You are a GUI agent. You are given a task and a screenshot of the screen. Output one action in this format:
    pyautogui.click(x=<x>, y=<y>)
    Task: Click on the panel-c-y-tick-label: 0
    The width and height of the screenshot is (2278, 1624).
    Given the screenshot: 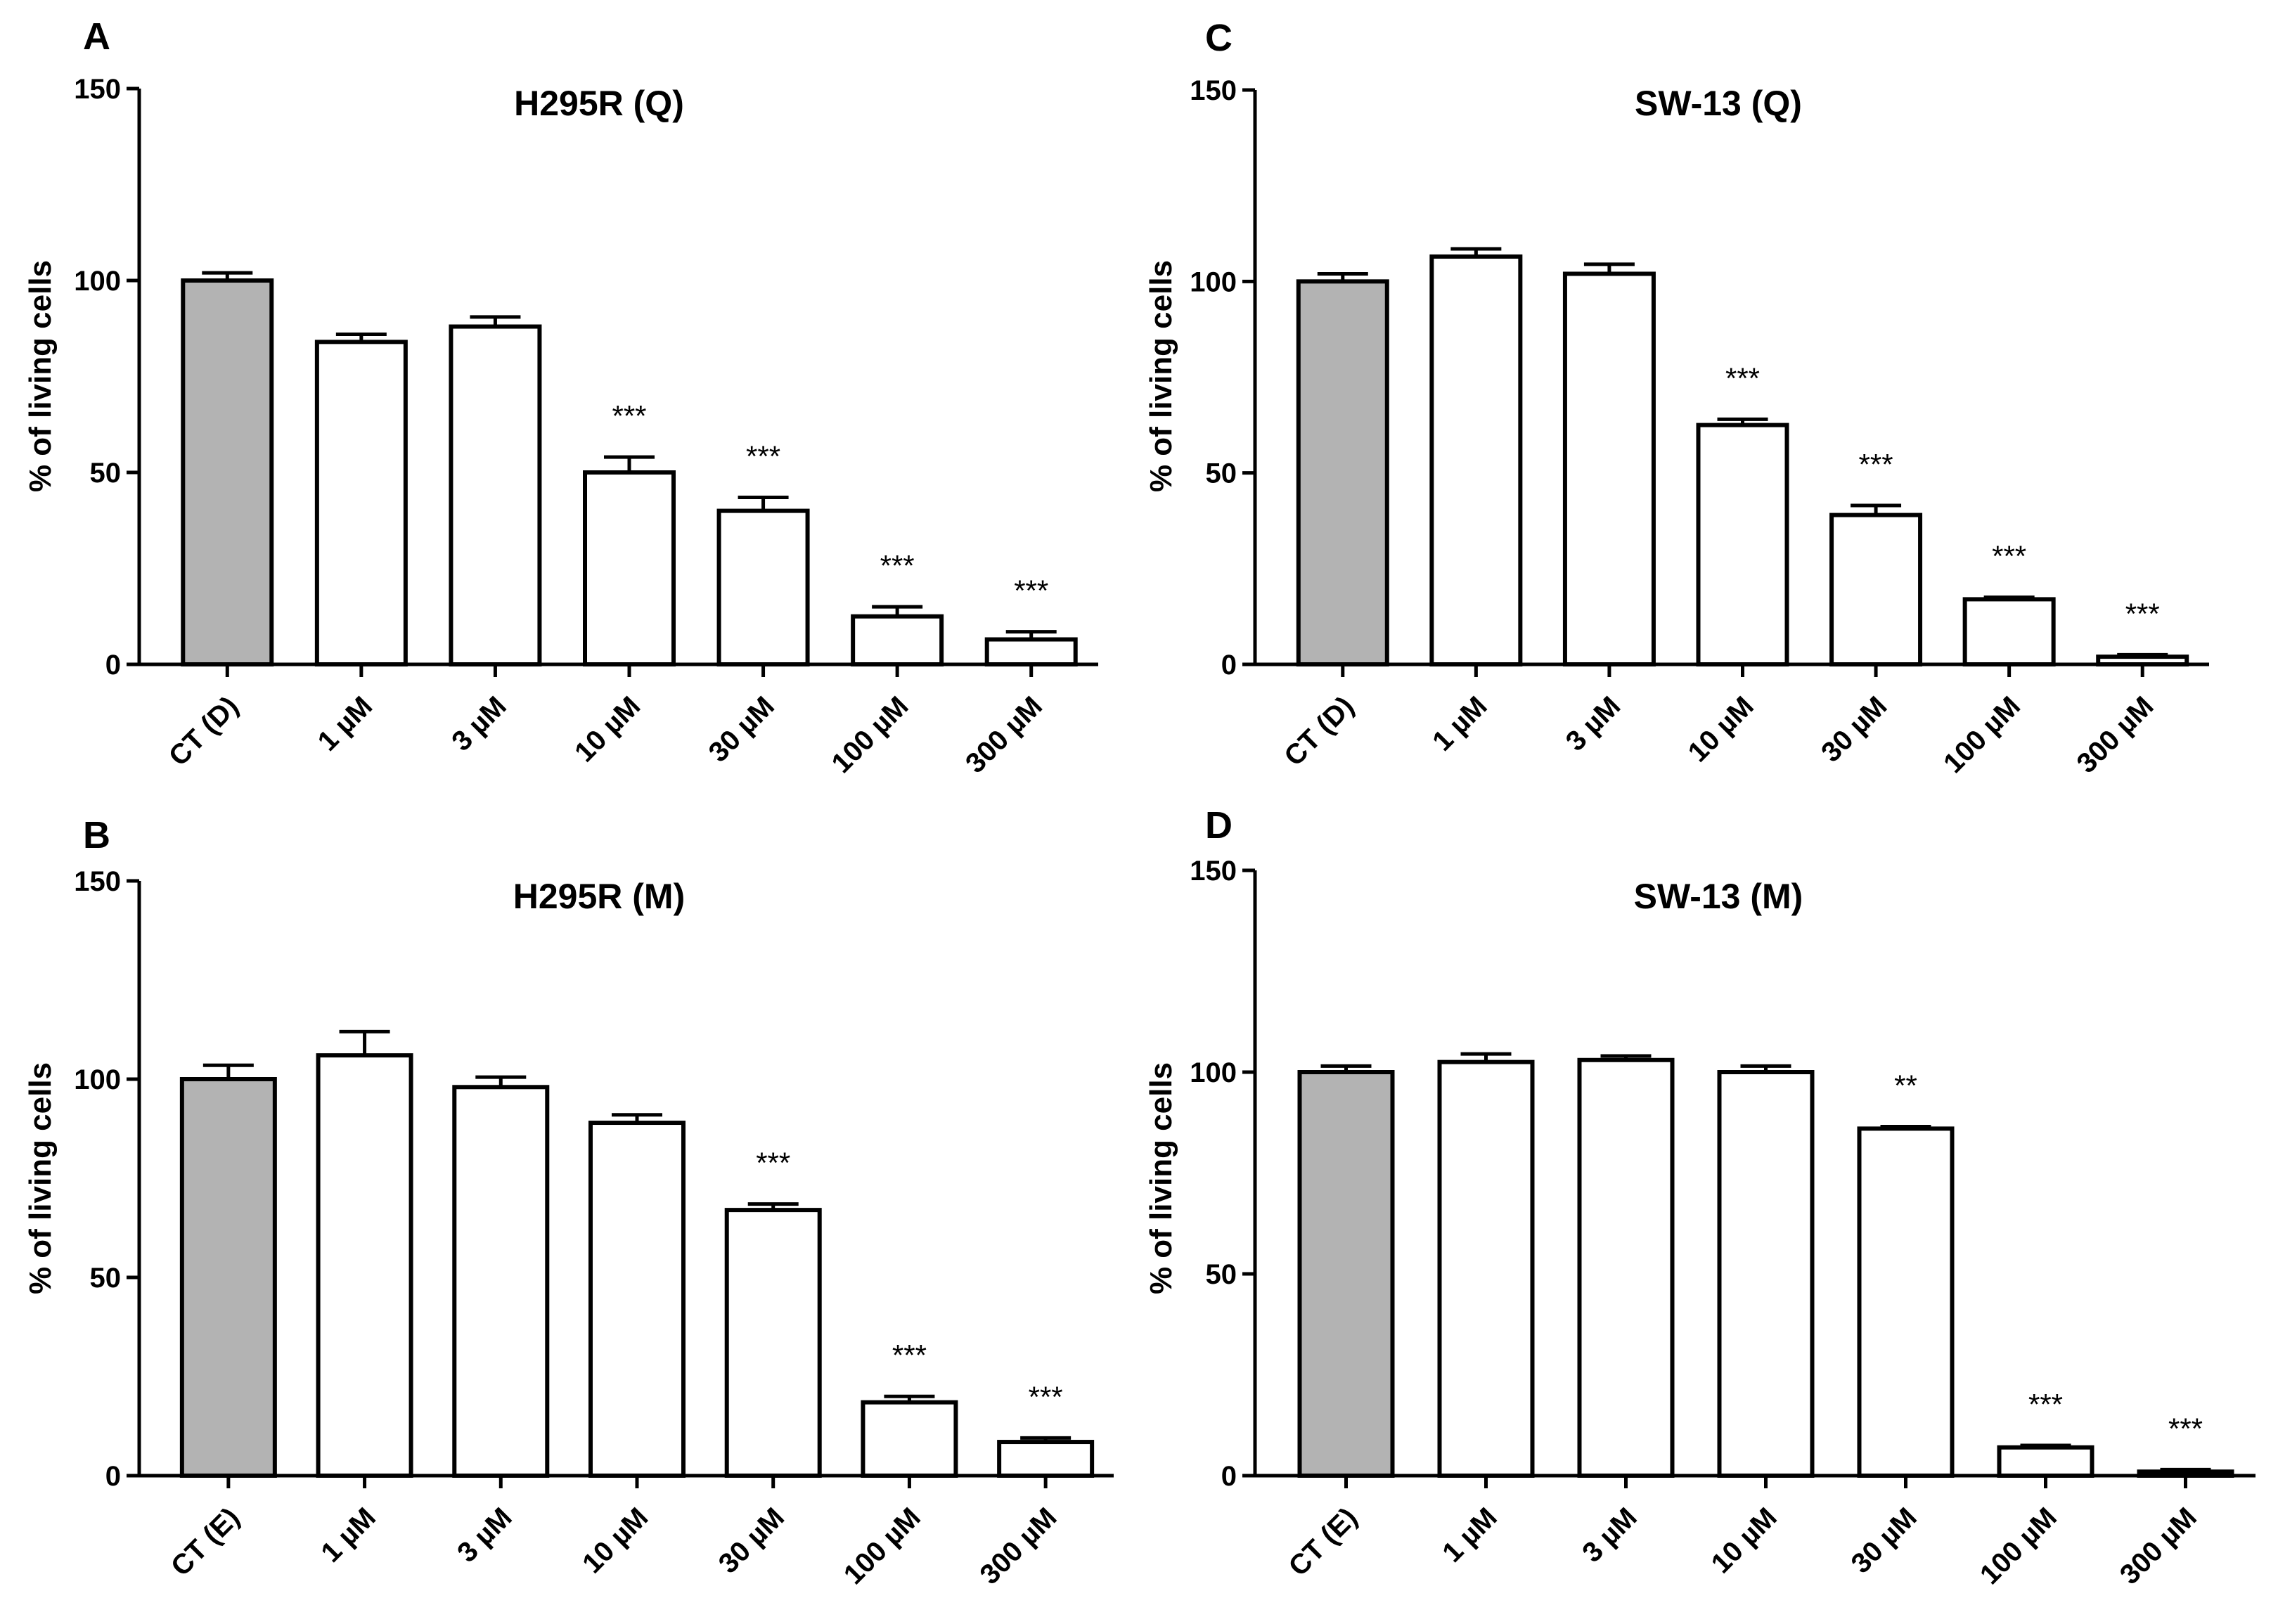 What is the action you would take?
    pyautogui.click(x=1229, y=665)
    